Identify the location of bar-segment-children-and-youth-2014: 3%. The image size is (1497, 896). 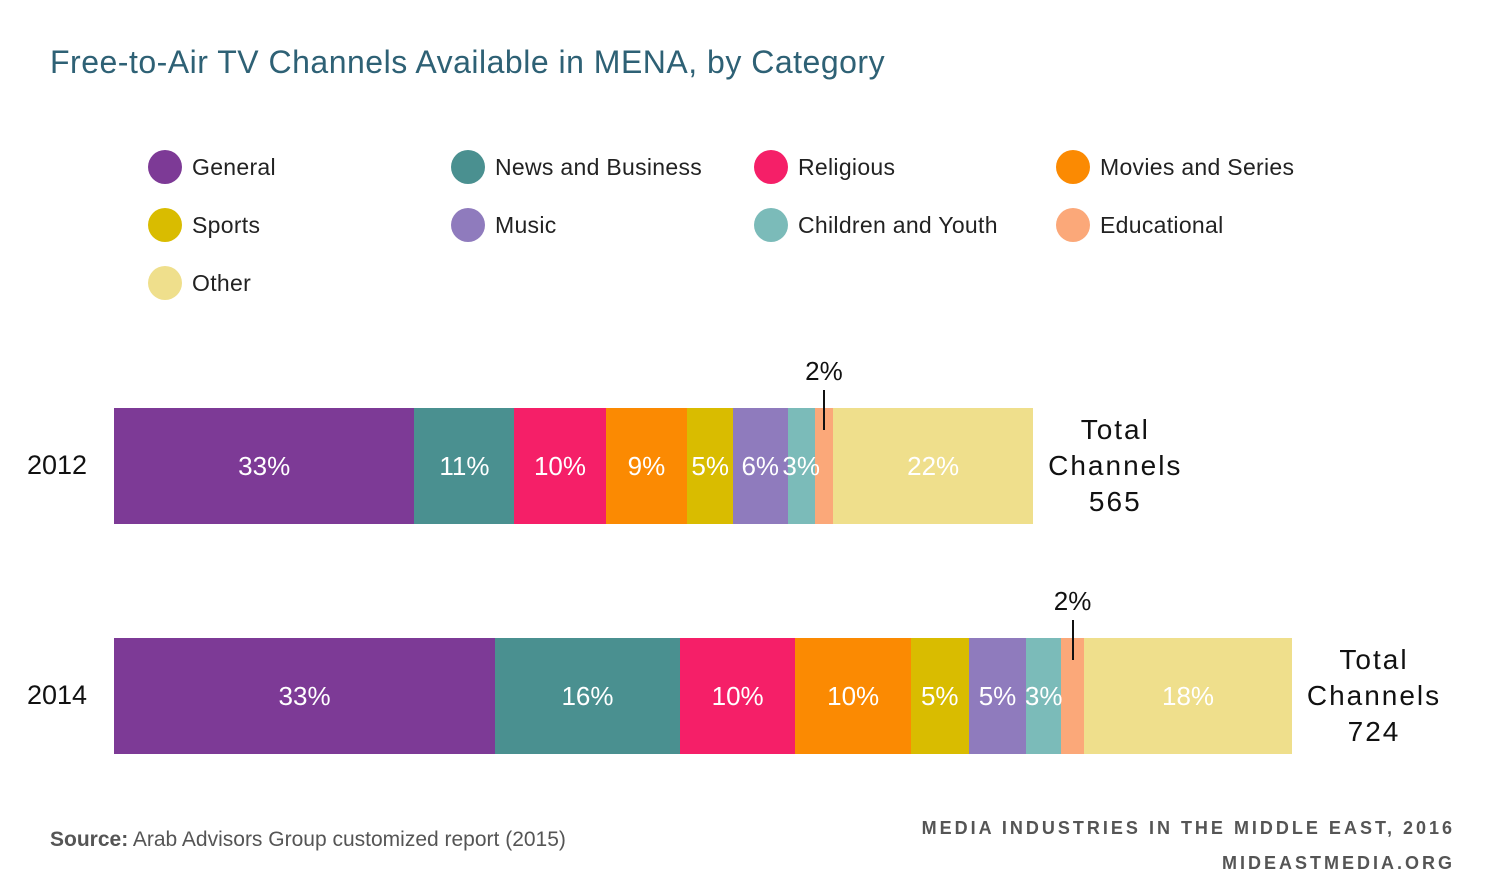
(1043, 696).